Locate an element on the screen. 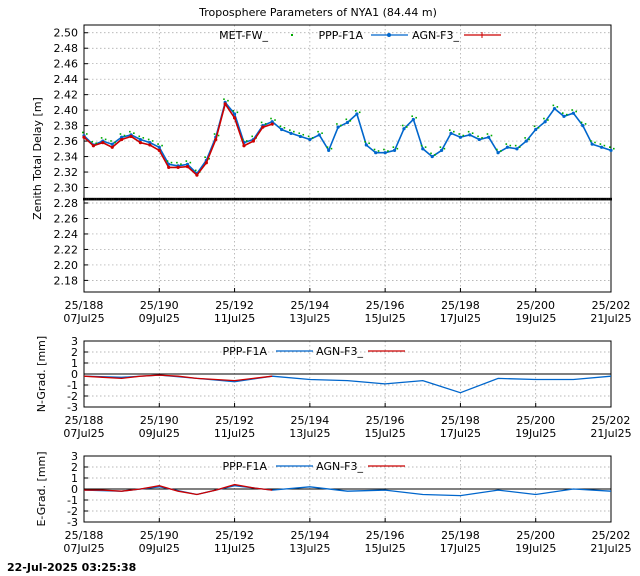 Image resolution: width=640 pixels, height=576 pixels. x-tick-label-date: 07Jul25 is located at coordinates (83, 318).